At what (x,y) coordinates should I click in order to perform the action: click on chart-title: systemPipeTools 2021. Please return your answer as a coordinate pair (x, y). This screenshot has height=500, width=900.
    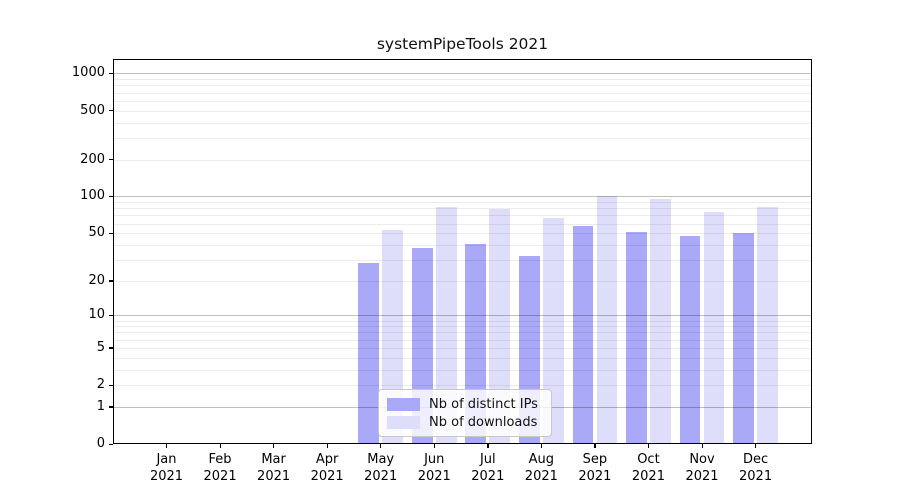
    Looking at the image, I should click on (462, 44).